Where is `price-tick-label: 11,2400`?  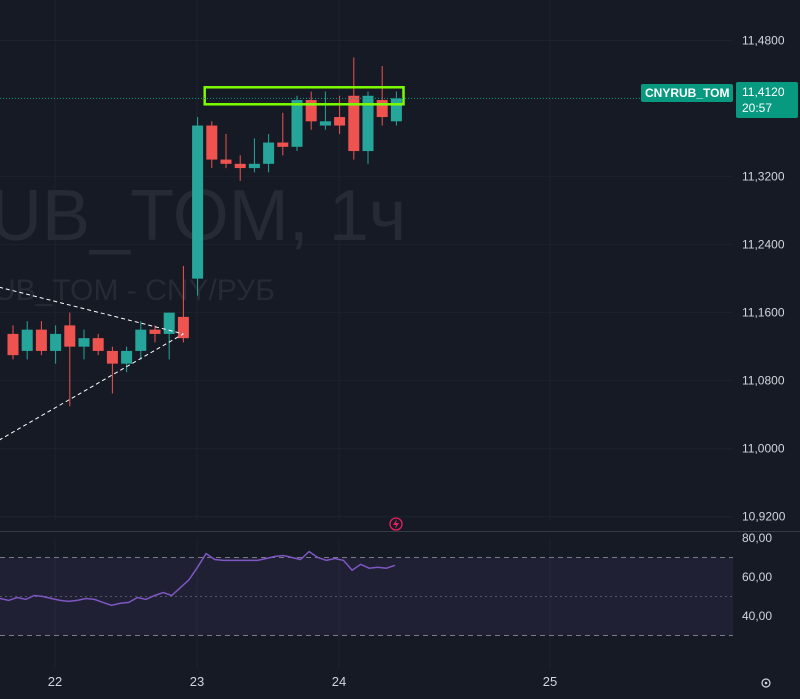 price-tick-label: 11,2400 is located at coordinates (763, 245).